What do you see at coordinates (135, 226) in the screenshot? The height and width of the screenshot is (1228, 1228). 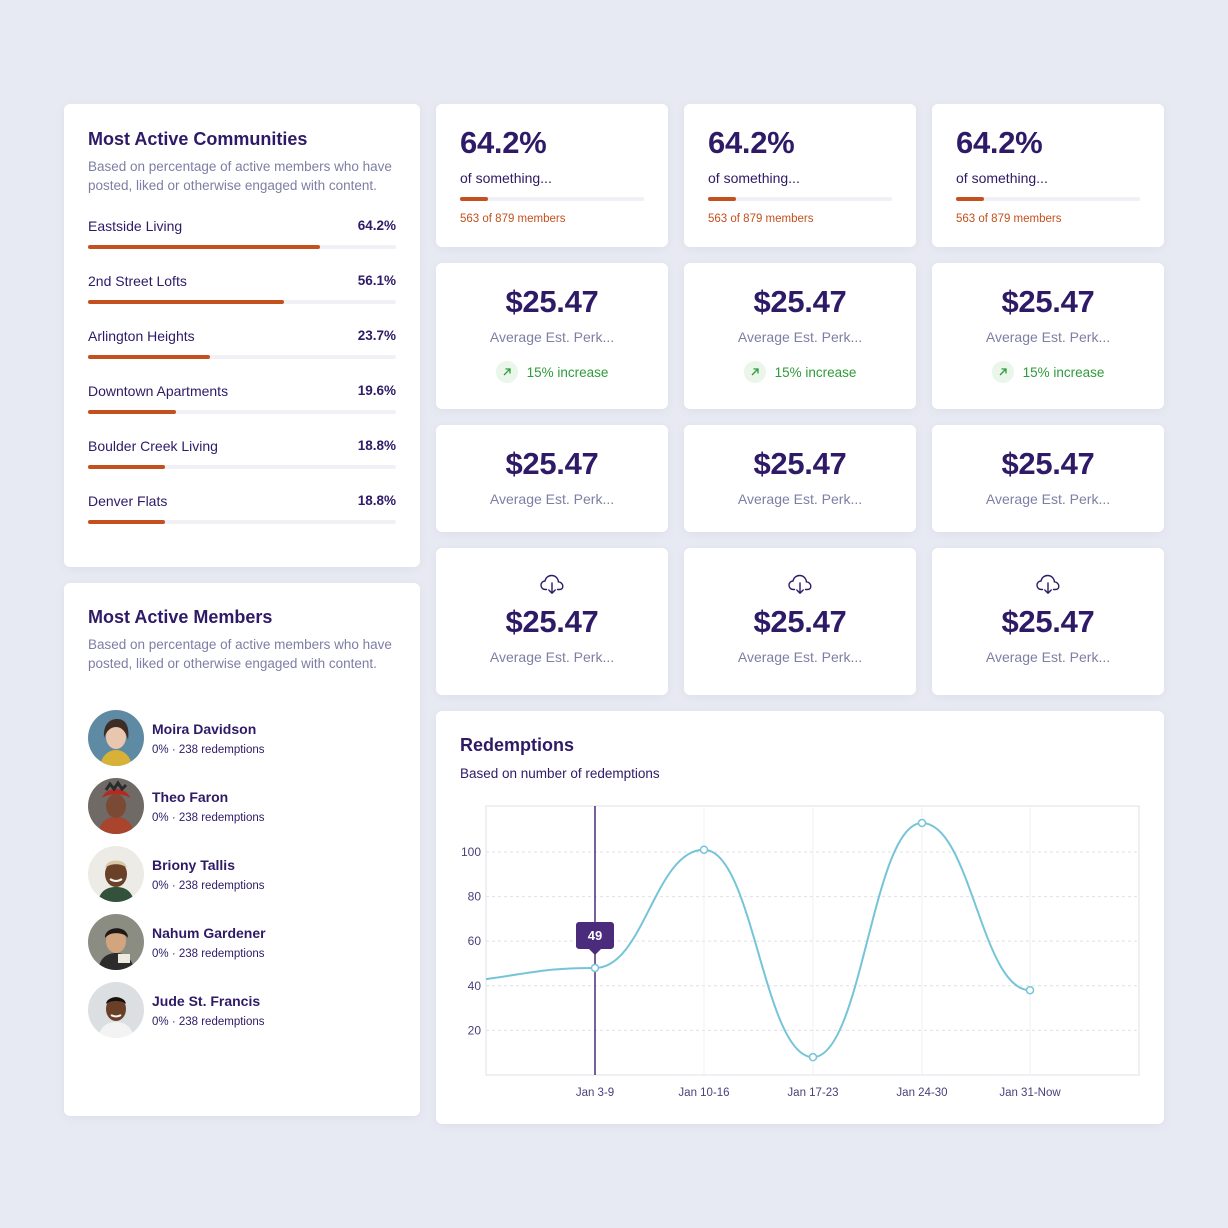 I see `community-name: Eastside Living` at bounding box center [135, 226].